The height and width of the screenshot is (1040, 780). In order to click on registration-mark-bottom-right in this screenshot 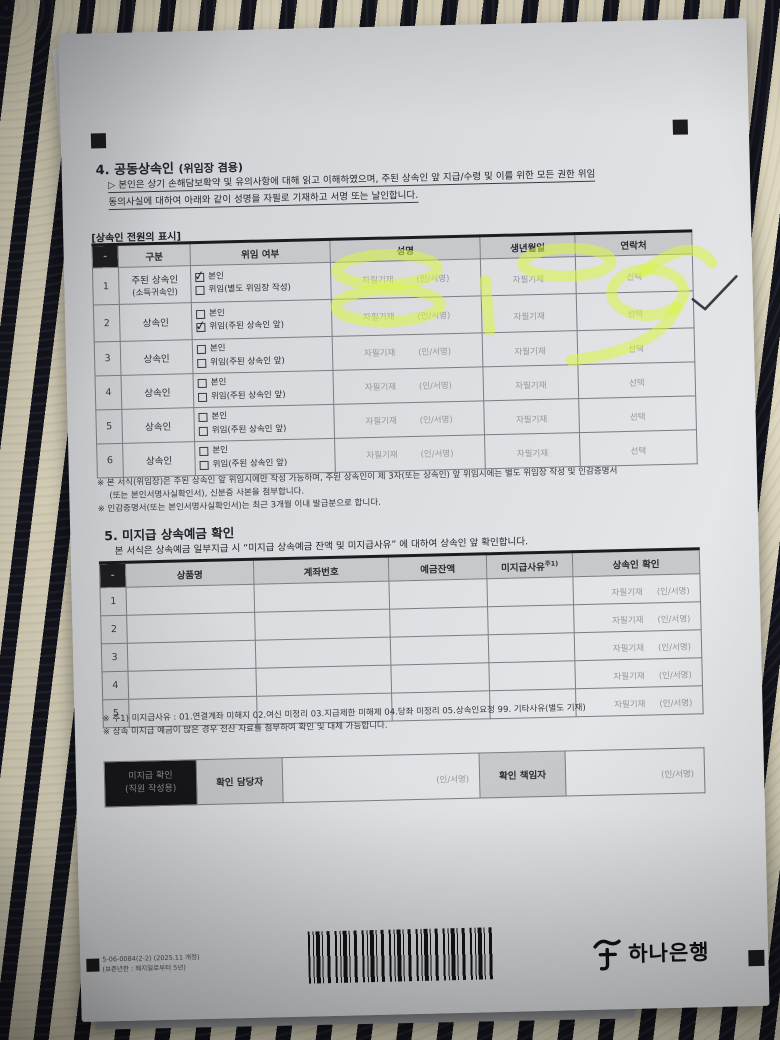, I will do `click(756, 958)`.